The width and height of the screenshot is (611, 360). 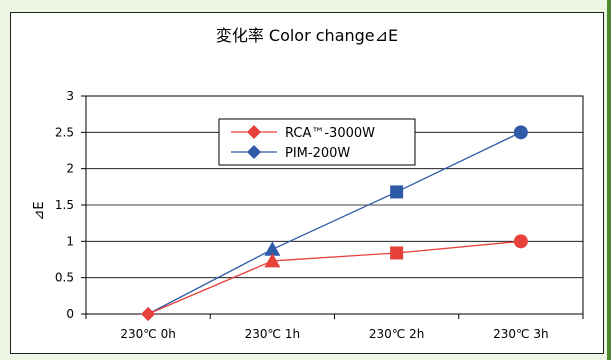 I want to click on y-tick-label: 2, so click(x=70, y=169).